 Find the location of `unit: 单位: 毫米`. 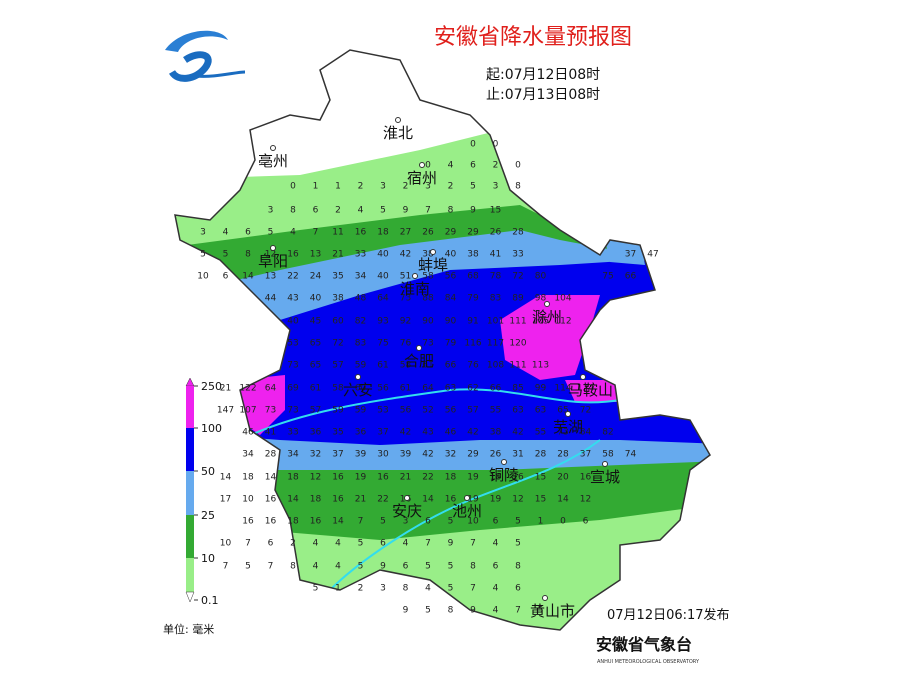

unit: 单位: 毫米 is located at coordinates (188, 629).